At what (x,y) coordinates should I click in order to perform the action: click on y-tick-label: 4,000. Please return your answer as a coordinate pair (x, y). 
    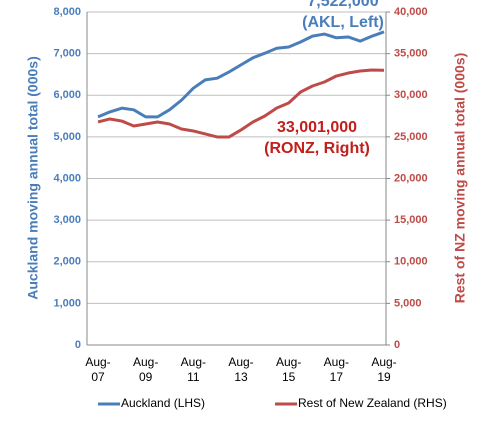
    Looking at the image, I should click on (67, 178).